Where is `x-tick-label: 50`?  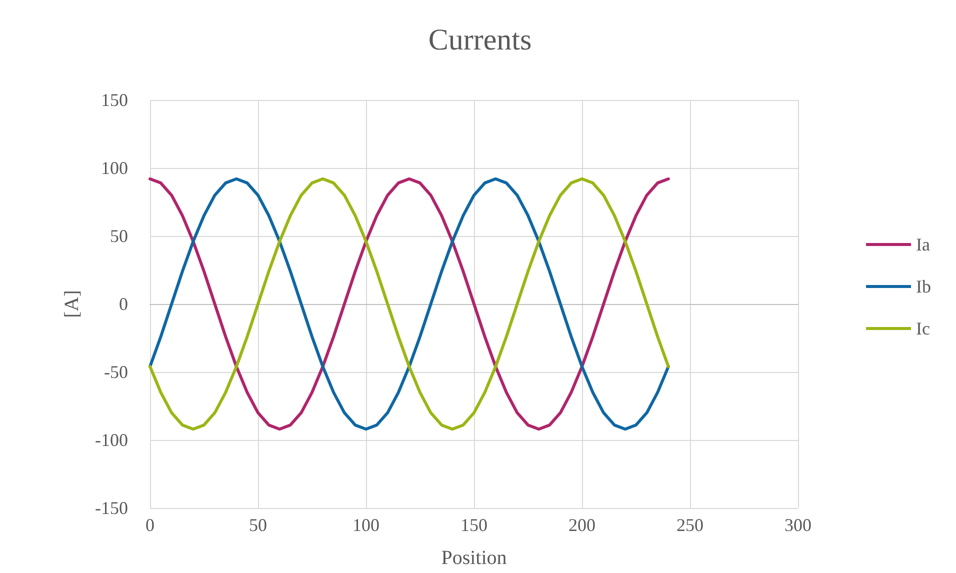
x-tick-label: 50 is located at coordinates (258, 525).